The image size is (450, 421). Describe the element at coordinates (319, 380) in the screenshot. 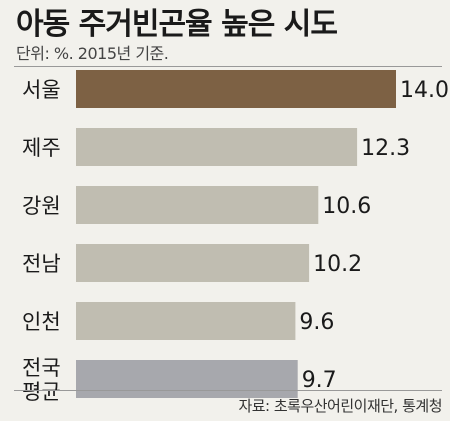

I see `value-label-5: 9.7` at that location.